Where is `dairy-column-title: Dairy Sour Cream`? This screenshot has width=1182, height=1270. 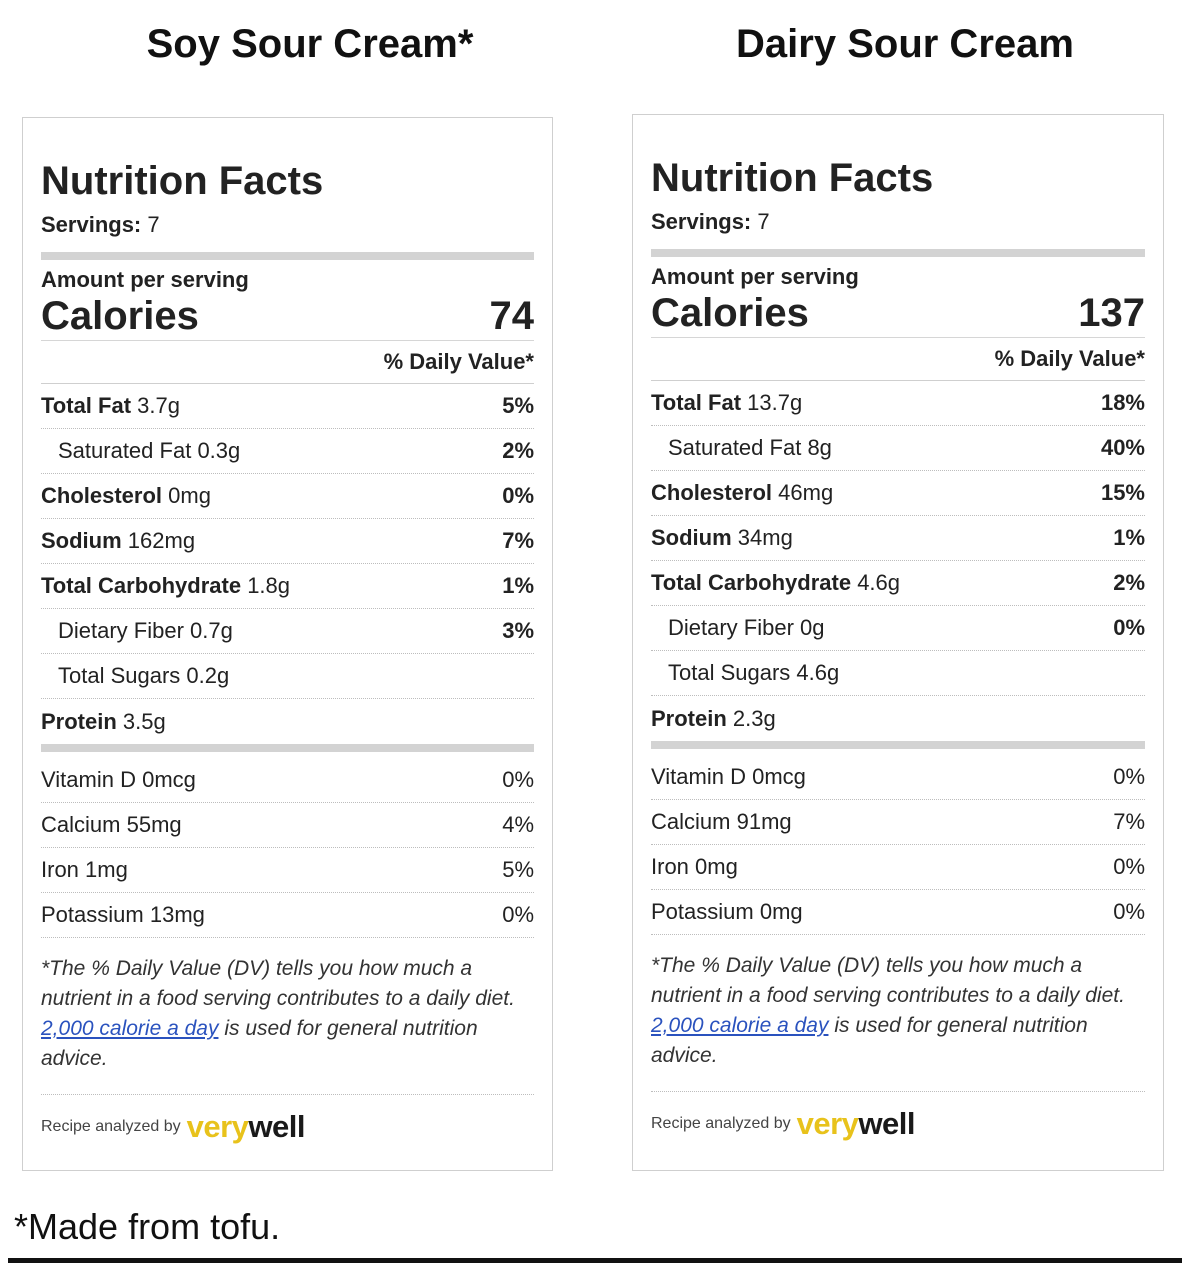
dairy-column-title: Dairy Sour Cream is located at coordinates (905, 44).